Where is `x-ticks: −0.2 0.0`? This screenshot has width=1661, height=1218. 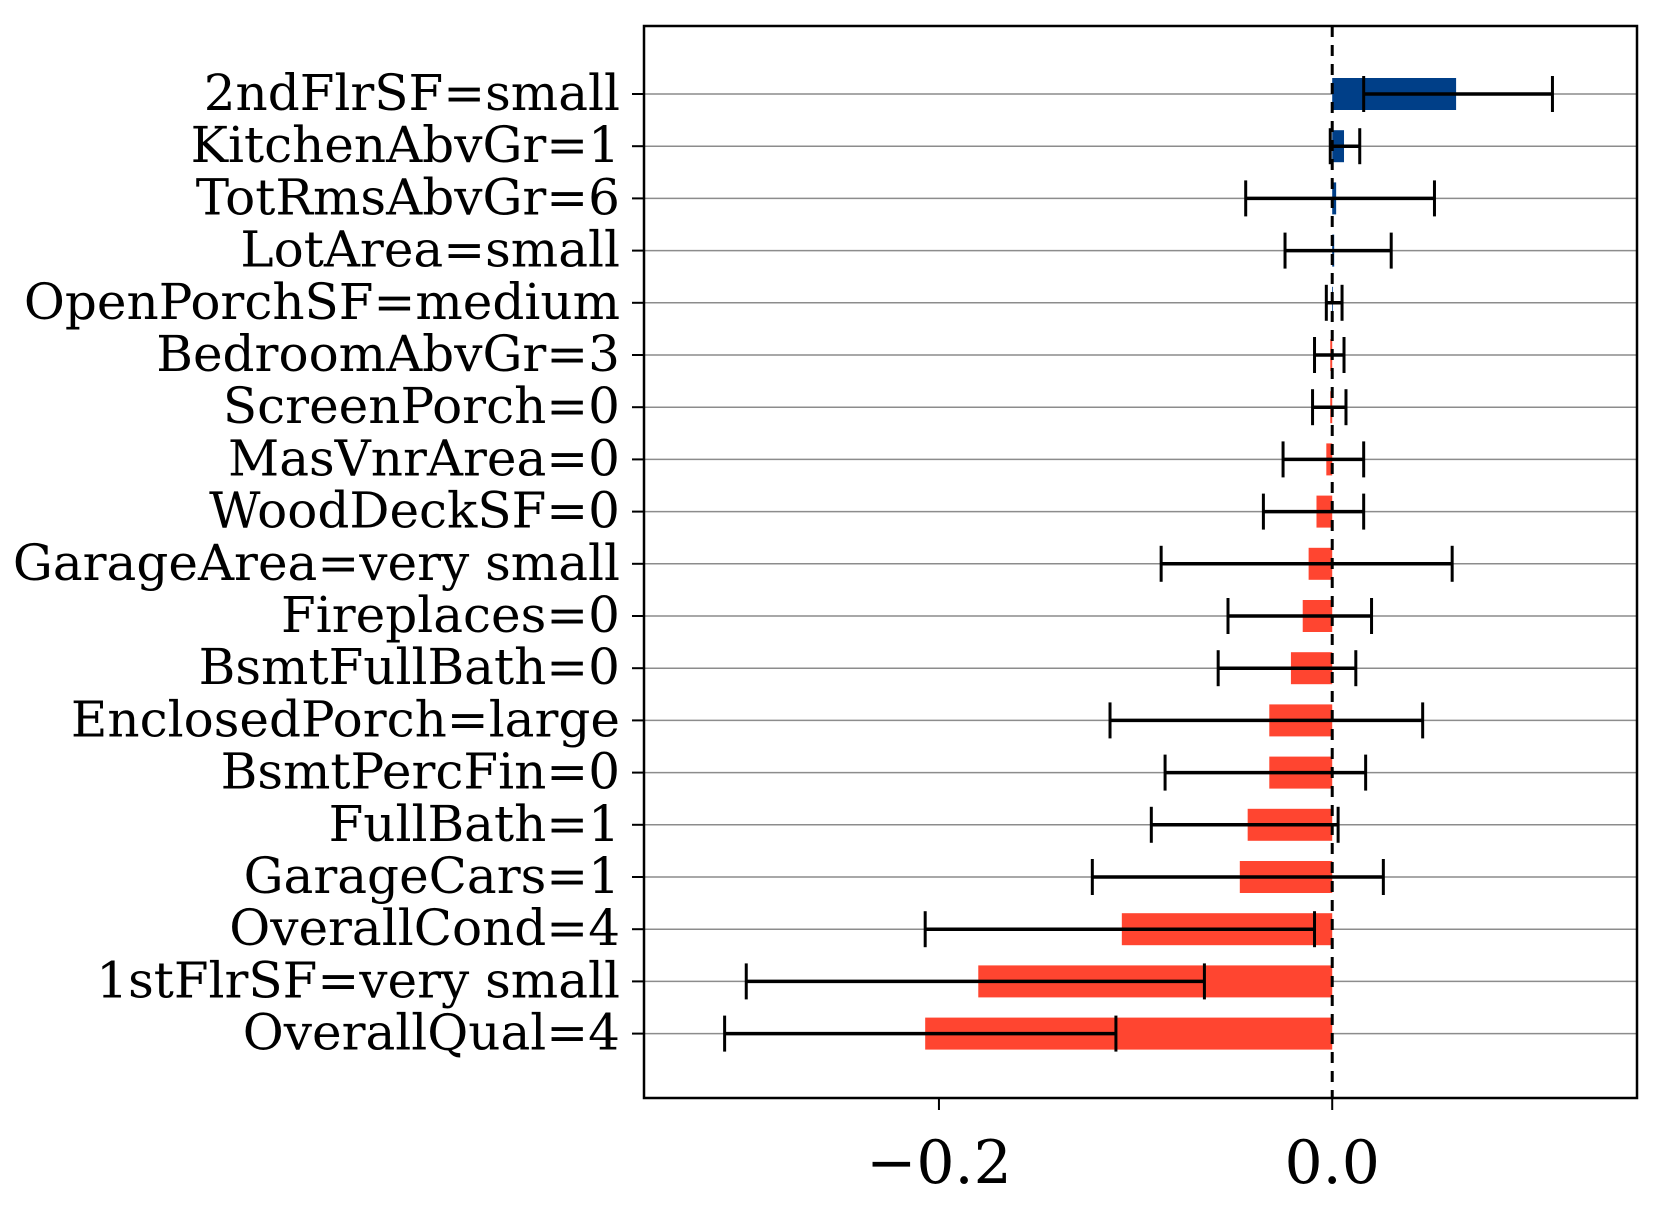
x-ticks: −0.2 0.0 is located at coordinates (1123, 1148).